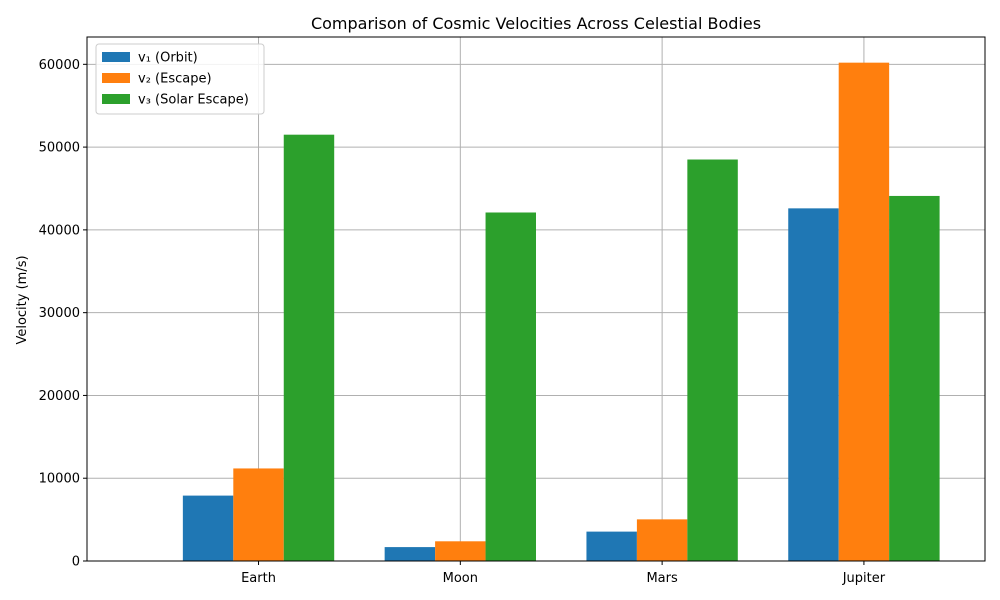 The width and height of the screenshot is (1000, 600). I want to click on y-tick-label: 20000, so click(59, 396).